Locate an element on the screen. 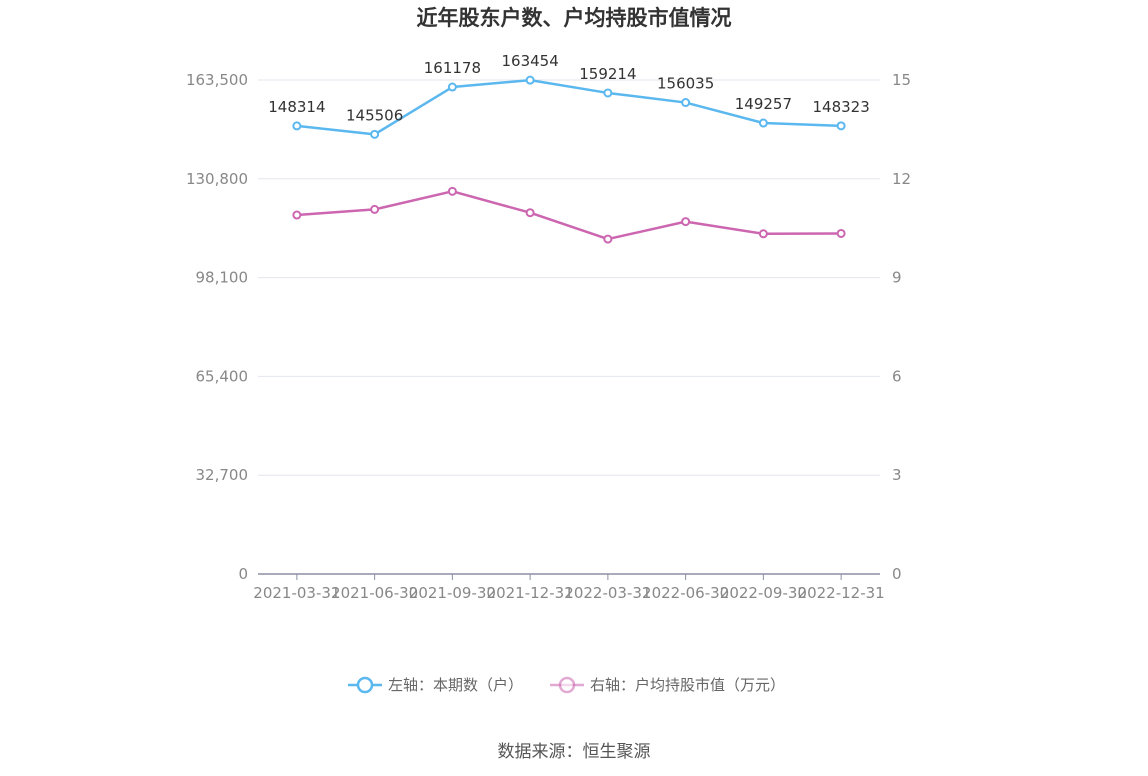 The image size is (1148, 776). left-tick-label: 98,100 is located at coordinates (222, 278).